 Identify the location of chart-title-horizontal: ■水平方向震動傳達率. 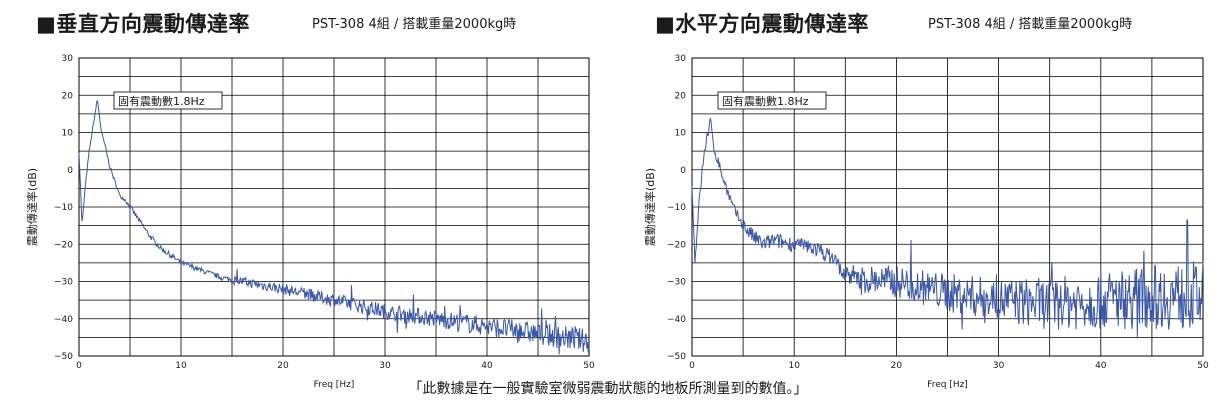
(762, 24).